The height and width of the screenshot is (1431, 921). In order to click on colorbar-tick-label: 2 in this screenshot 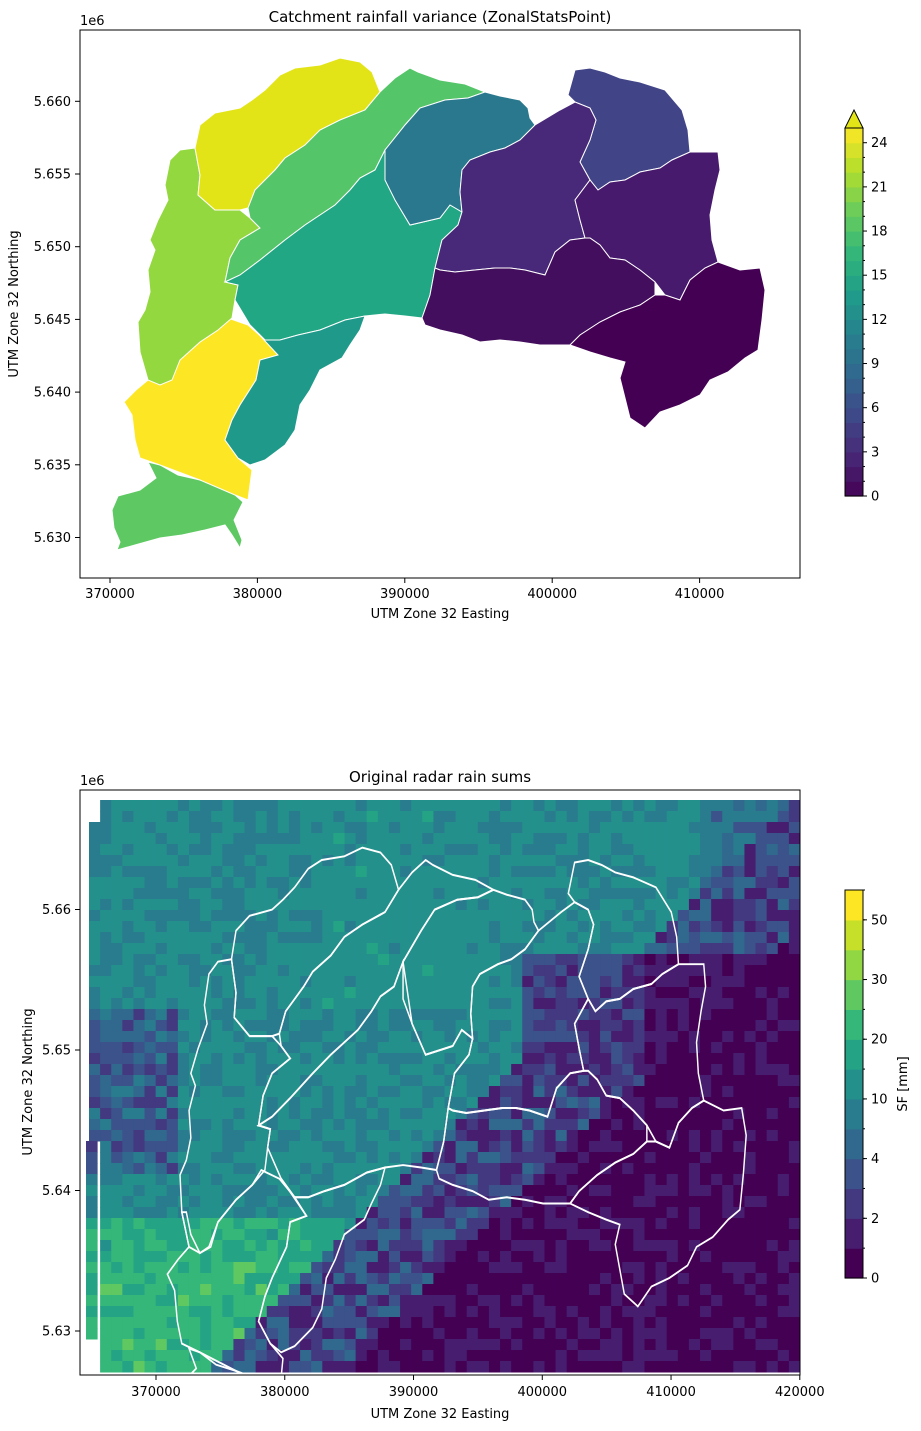, I will do `click(875, 1219)`.